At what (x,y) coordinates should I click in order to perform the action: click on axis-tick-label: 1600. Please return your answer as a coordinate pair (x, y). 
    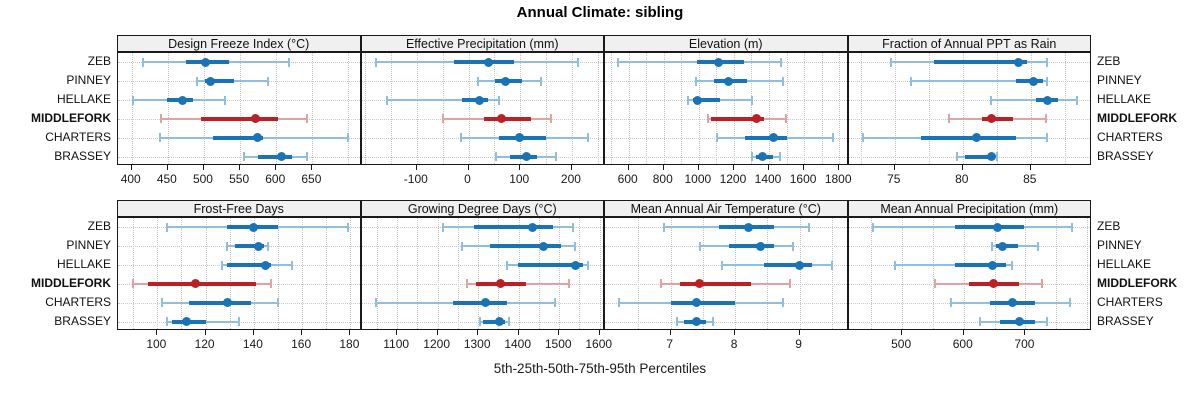
    Looking at the image, I should click on (599, 344).